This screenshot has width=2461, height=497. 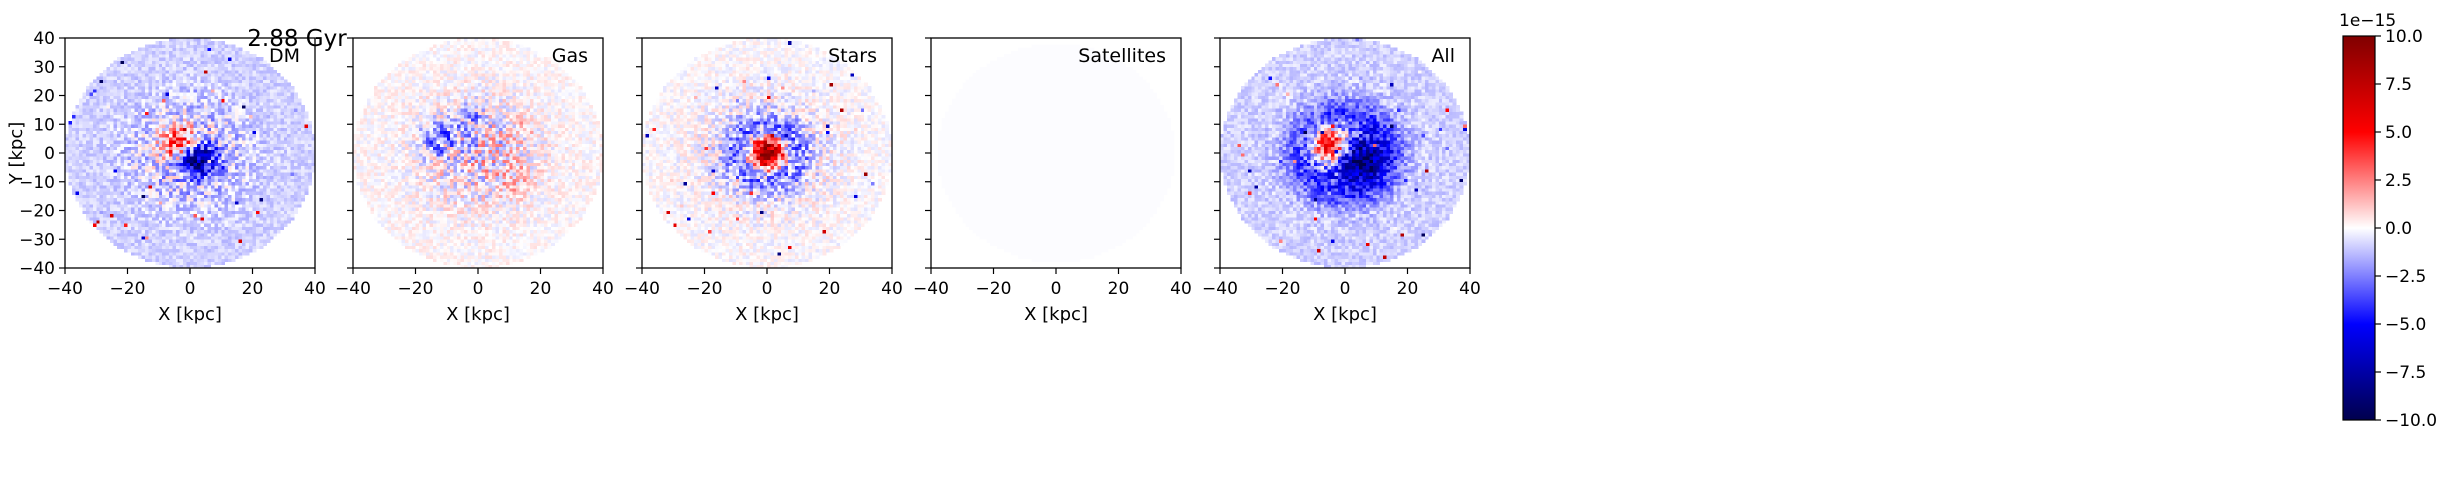 What do you see at coordinates (1443, 56) in the screenshot?
I see `panel-label: All` at bounding box center [1443, 56].